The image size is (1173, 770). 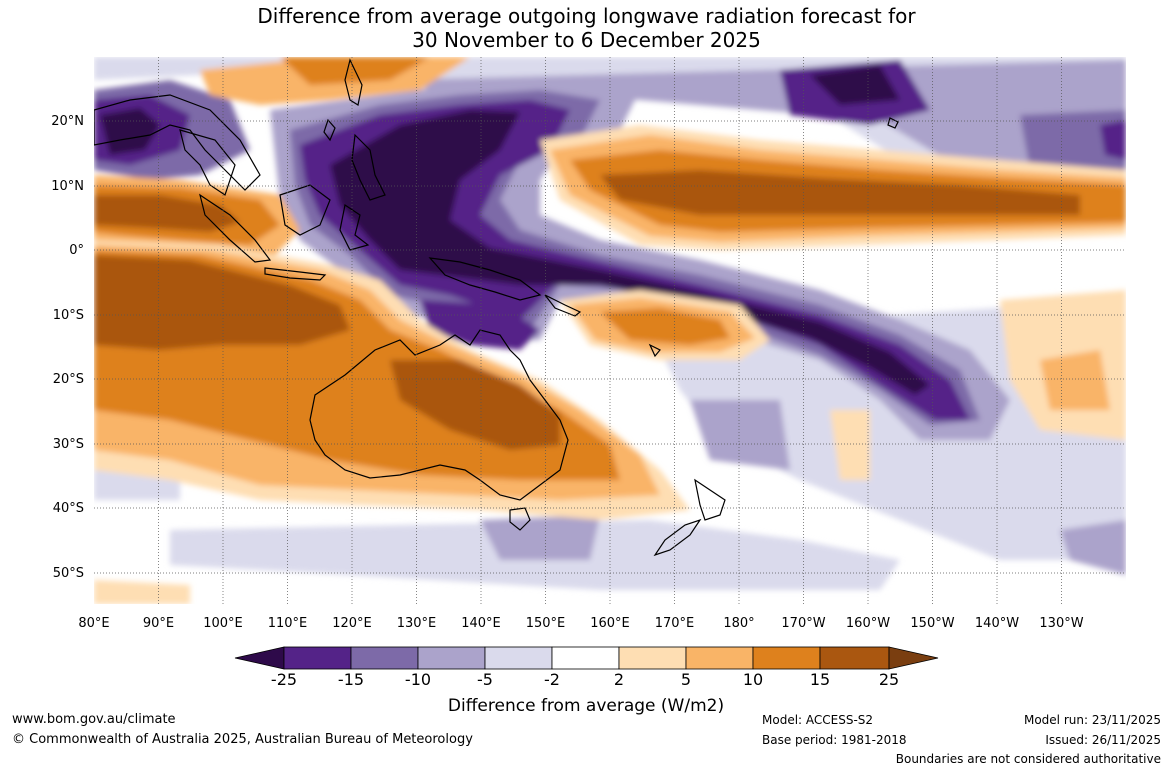 What do you see at coordinates (818, 720) in the screenshot?
I see `model-name: Model: ACCESS-S2` at bounding box center [818, 720].